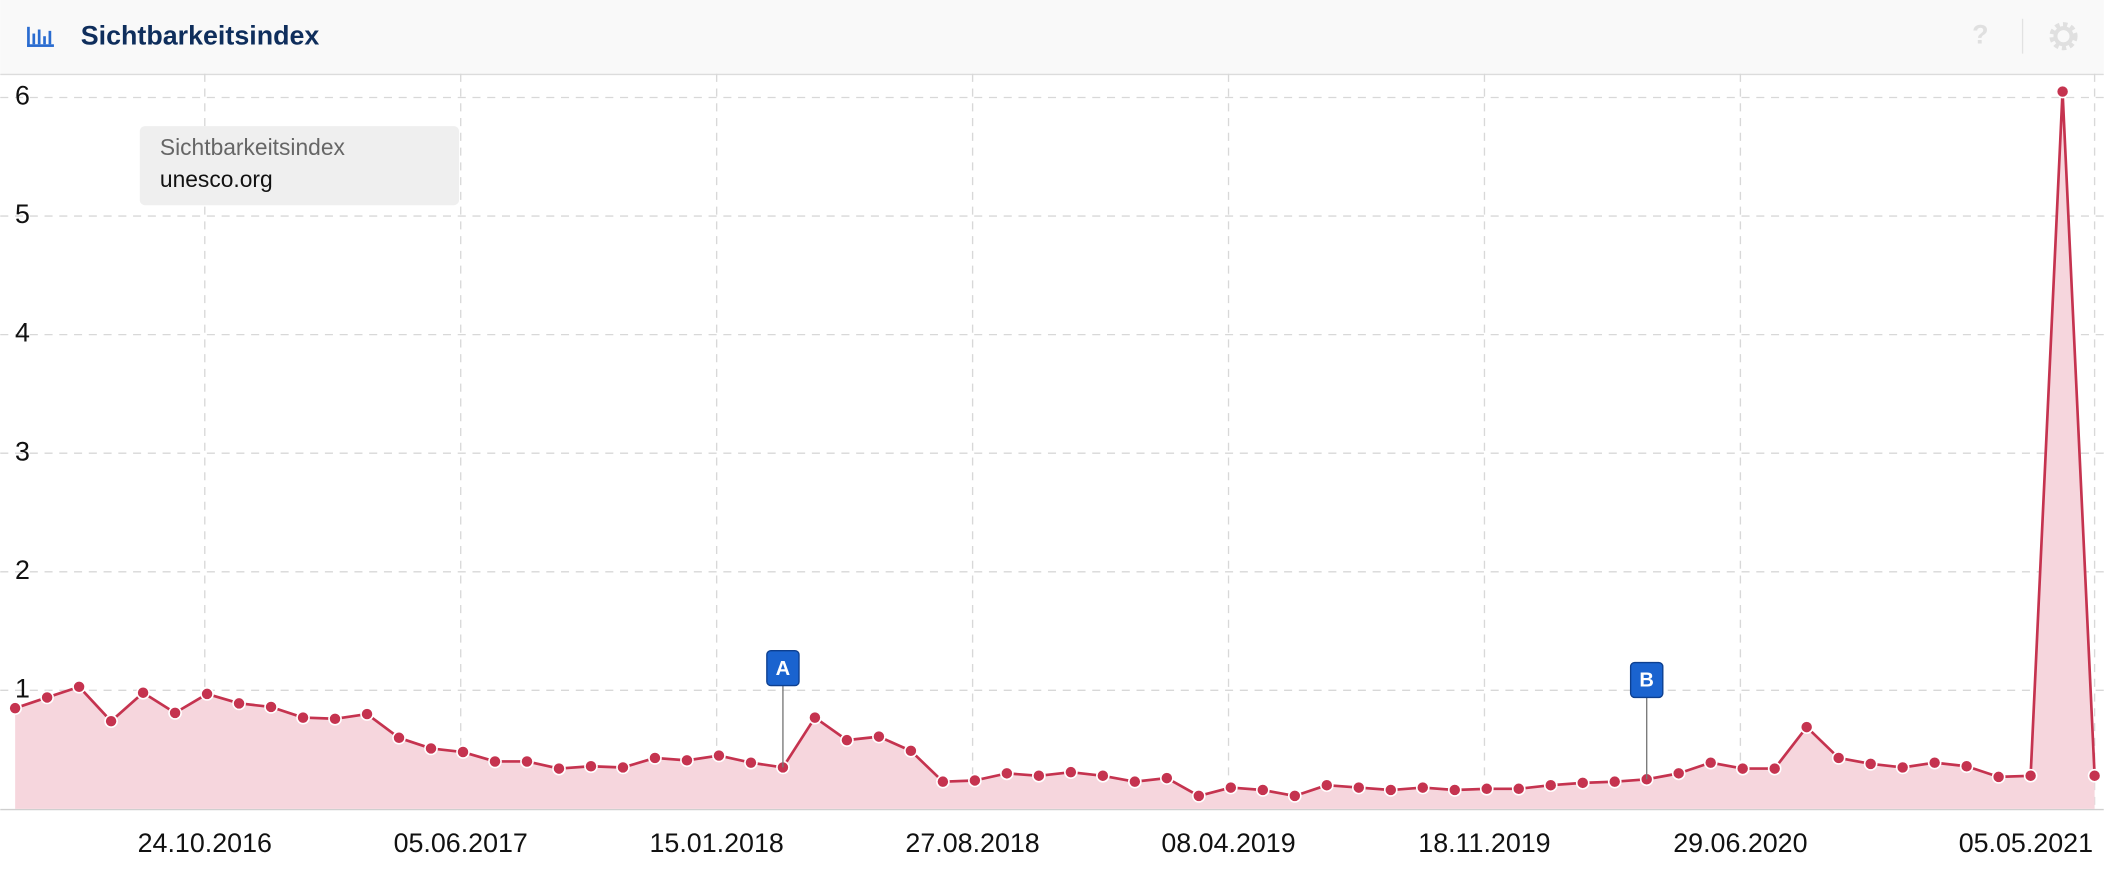  Describe the element at coordinates (2063, 36) in the screenshot. I see `settings-icon` at that location.